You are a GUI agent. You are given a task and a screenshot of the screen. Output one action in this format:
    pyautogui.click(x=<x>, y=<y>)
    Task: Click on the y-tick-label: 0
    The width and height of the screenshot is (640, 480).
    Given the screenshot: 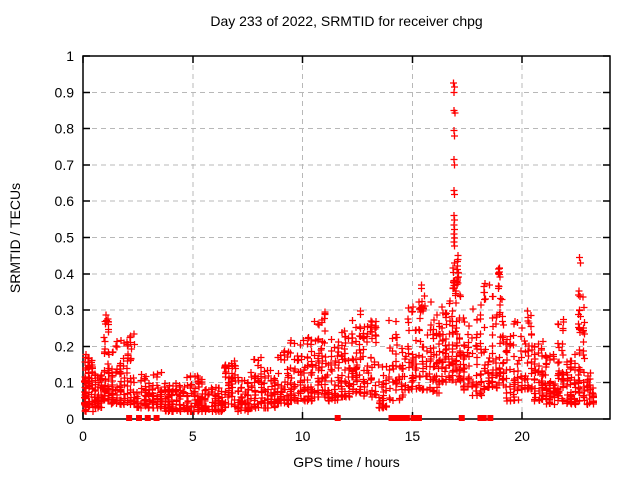 What is the action you would take?
    pyautogui.click(x=70, y=419)
    